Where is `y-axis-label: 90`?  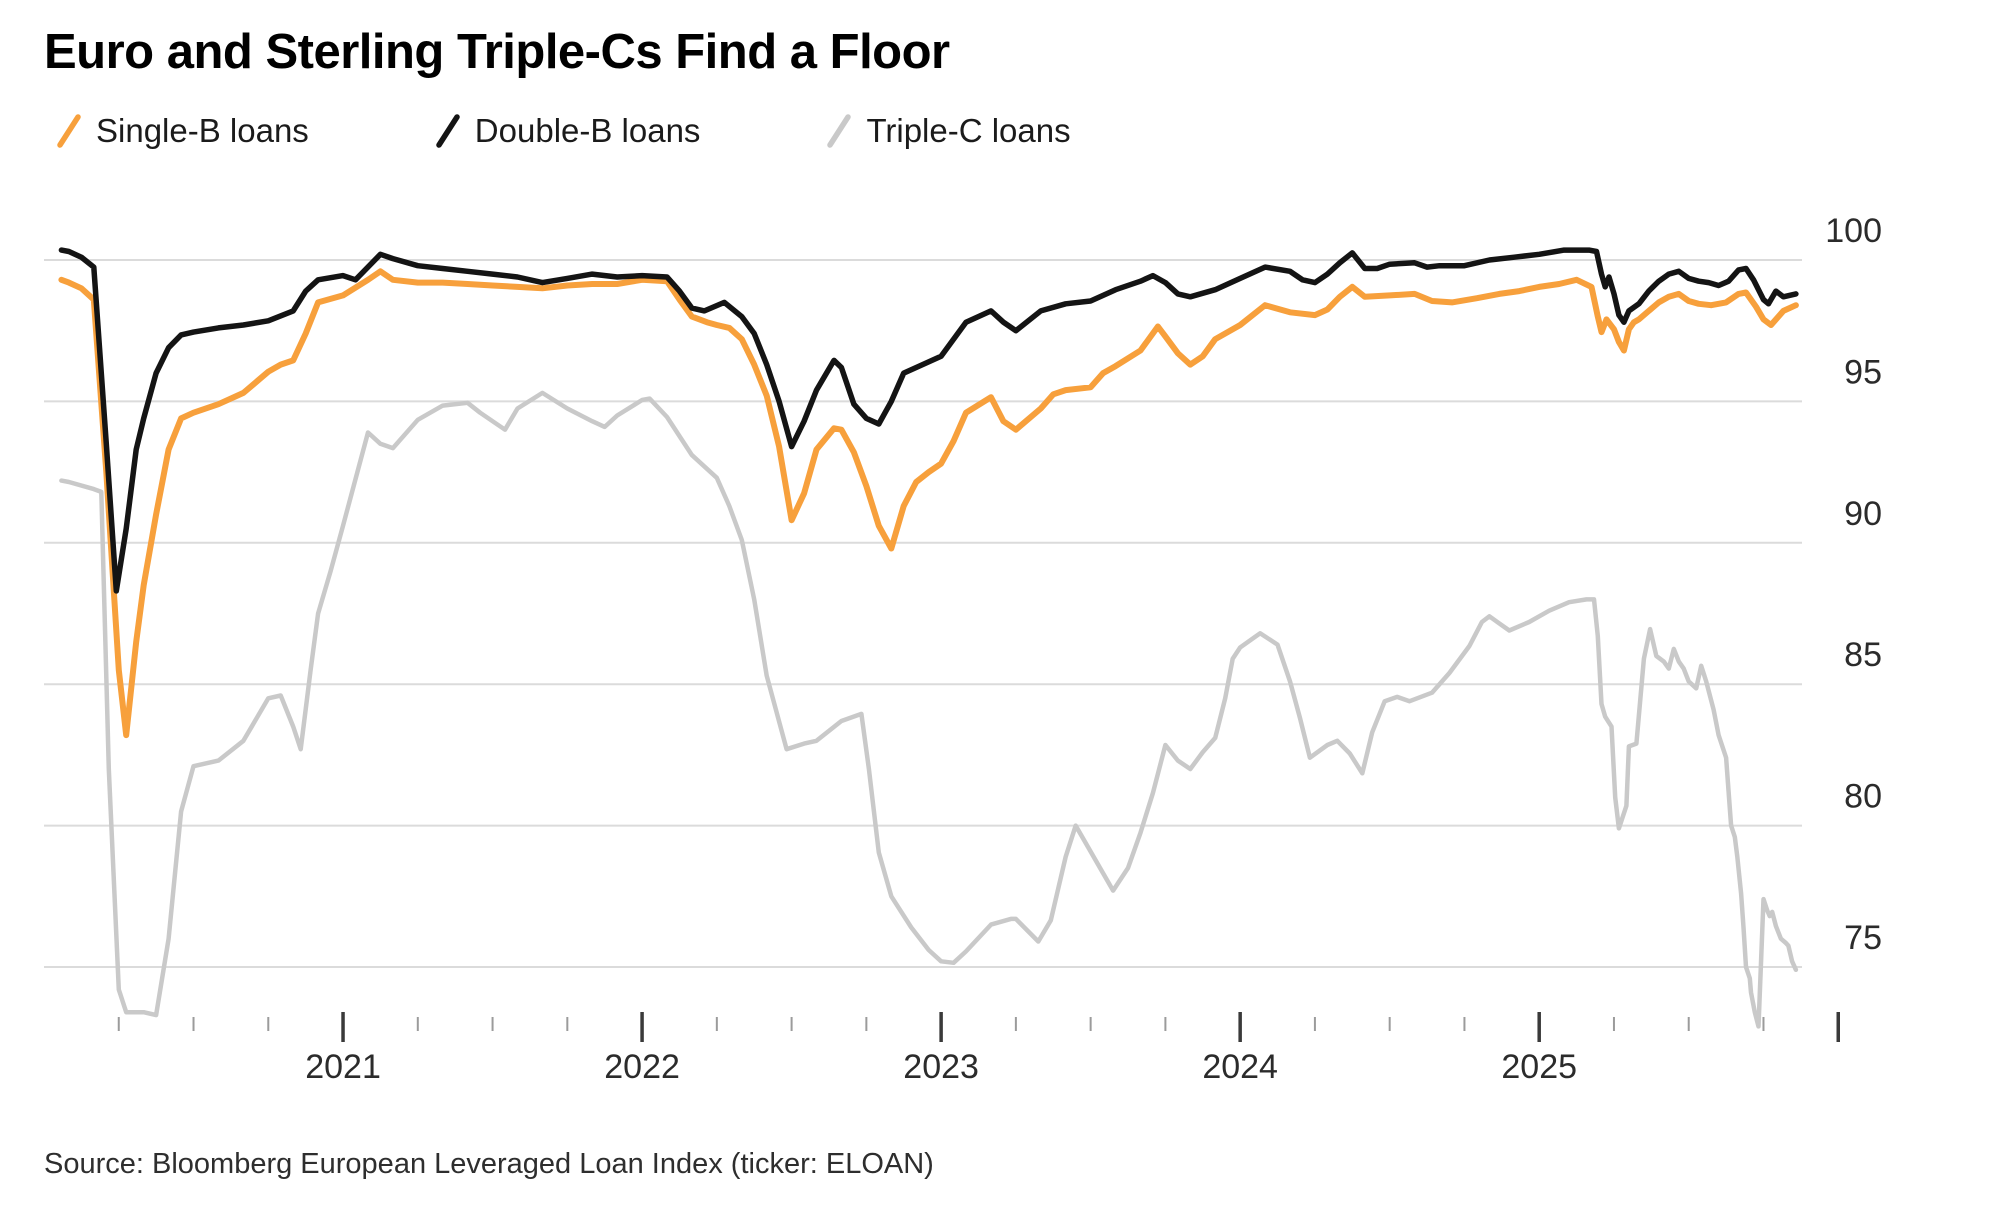
y-axis-label: 90 is located at coordinates (1863, 514).